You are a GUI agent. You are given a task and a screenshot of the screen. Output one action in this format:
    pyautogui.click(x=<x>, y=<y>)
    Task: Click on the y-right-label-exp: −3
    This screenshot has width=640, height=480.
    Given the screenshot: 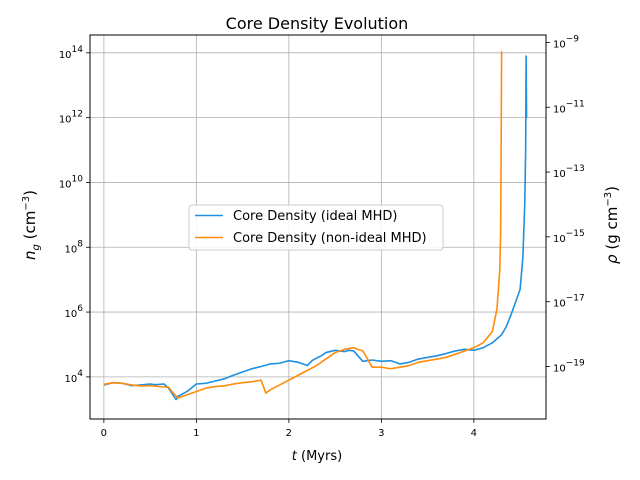 What is the action you would take?
    pyautogui.click(x=608, y=199)
    